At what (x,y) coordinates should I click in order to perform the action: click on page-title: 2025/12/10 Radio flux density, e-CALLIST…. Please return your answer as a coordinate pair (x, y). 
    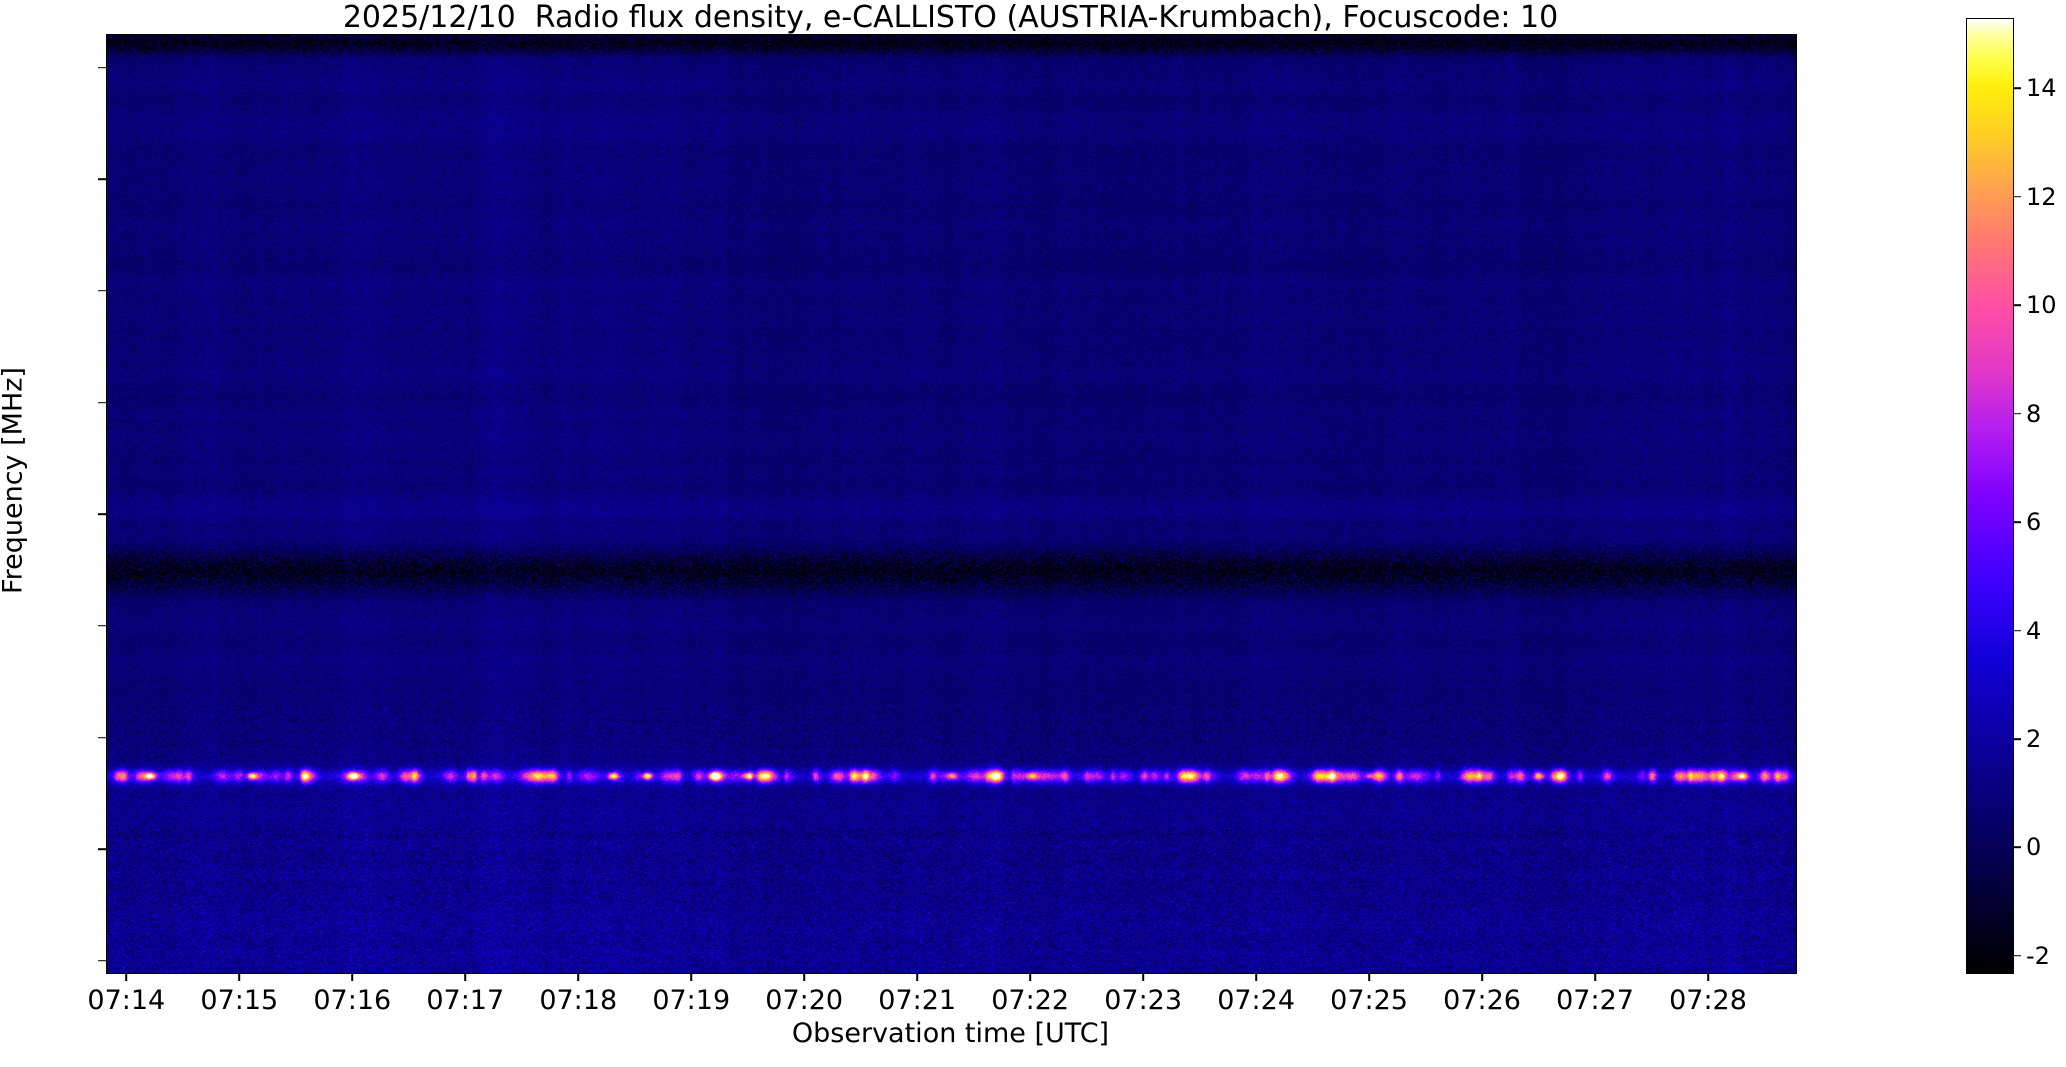
    Looking at the image, I should click on (950, 17).